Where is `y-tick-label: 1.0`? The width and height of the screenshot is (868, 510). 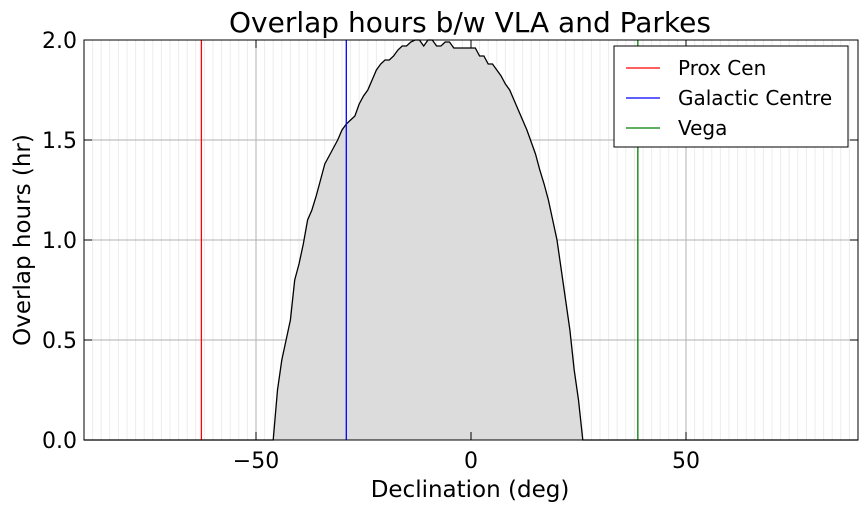 y-tick-label: 1.0 is located at coordinates (59, 241).